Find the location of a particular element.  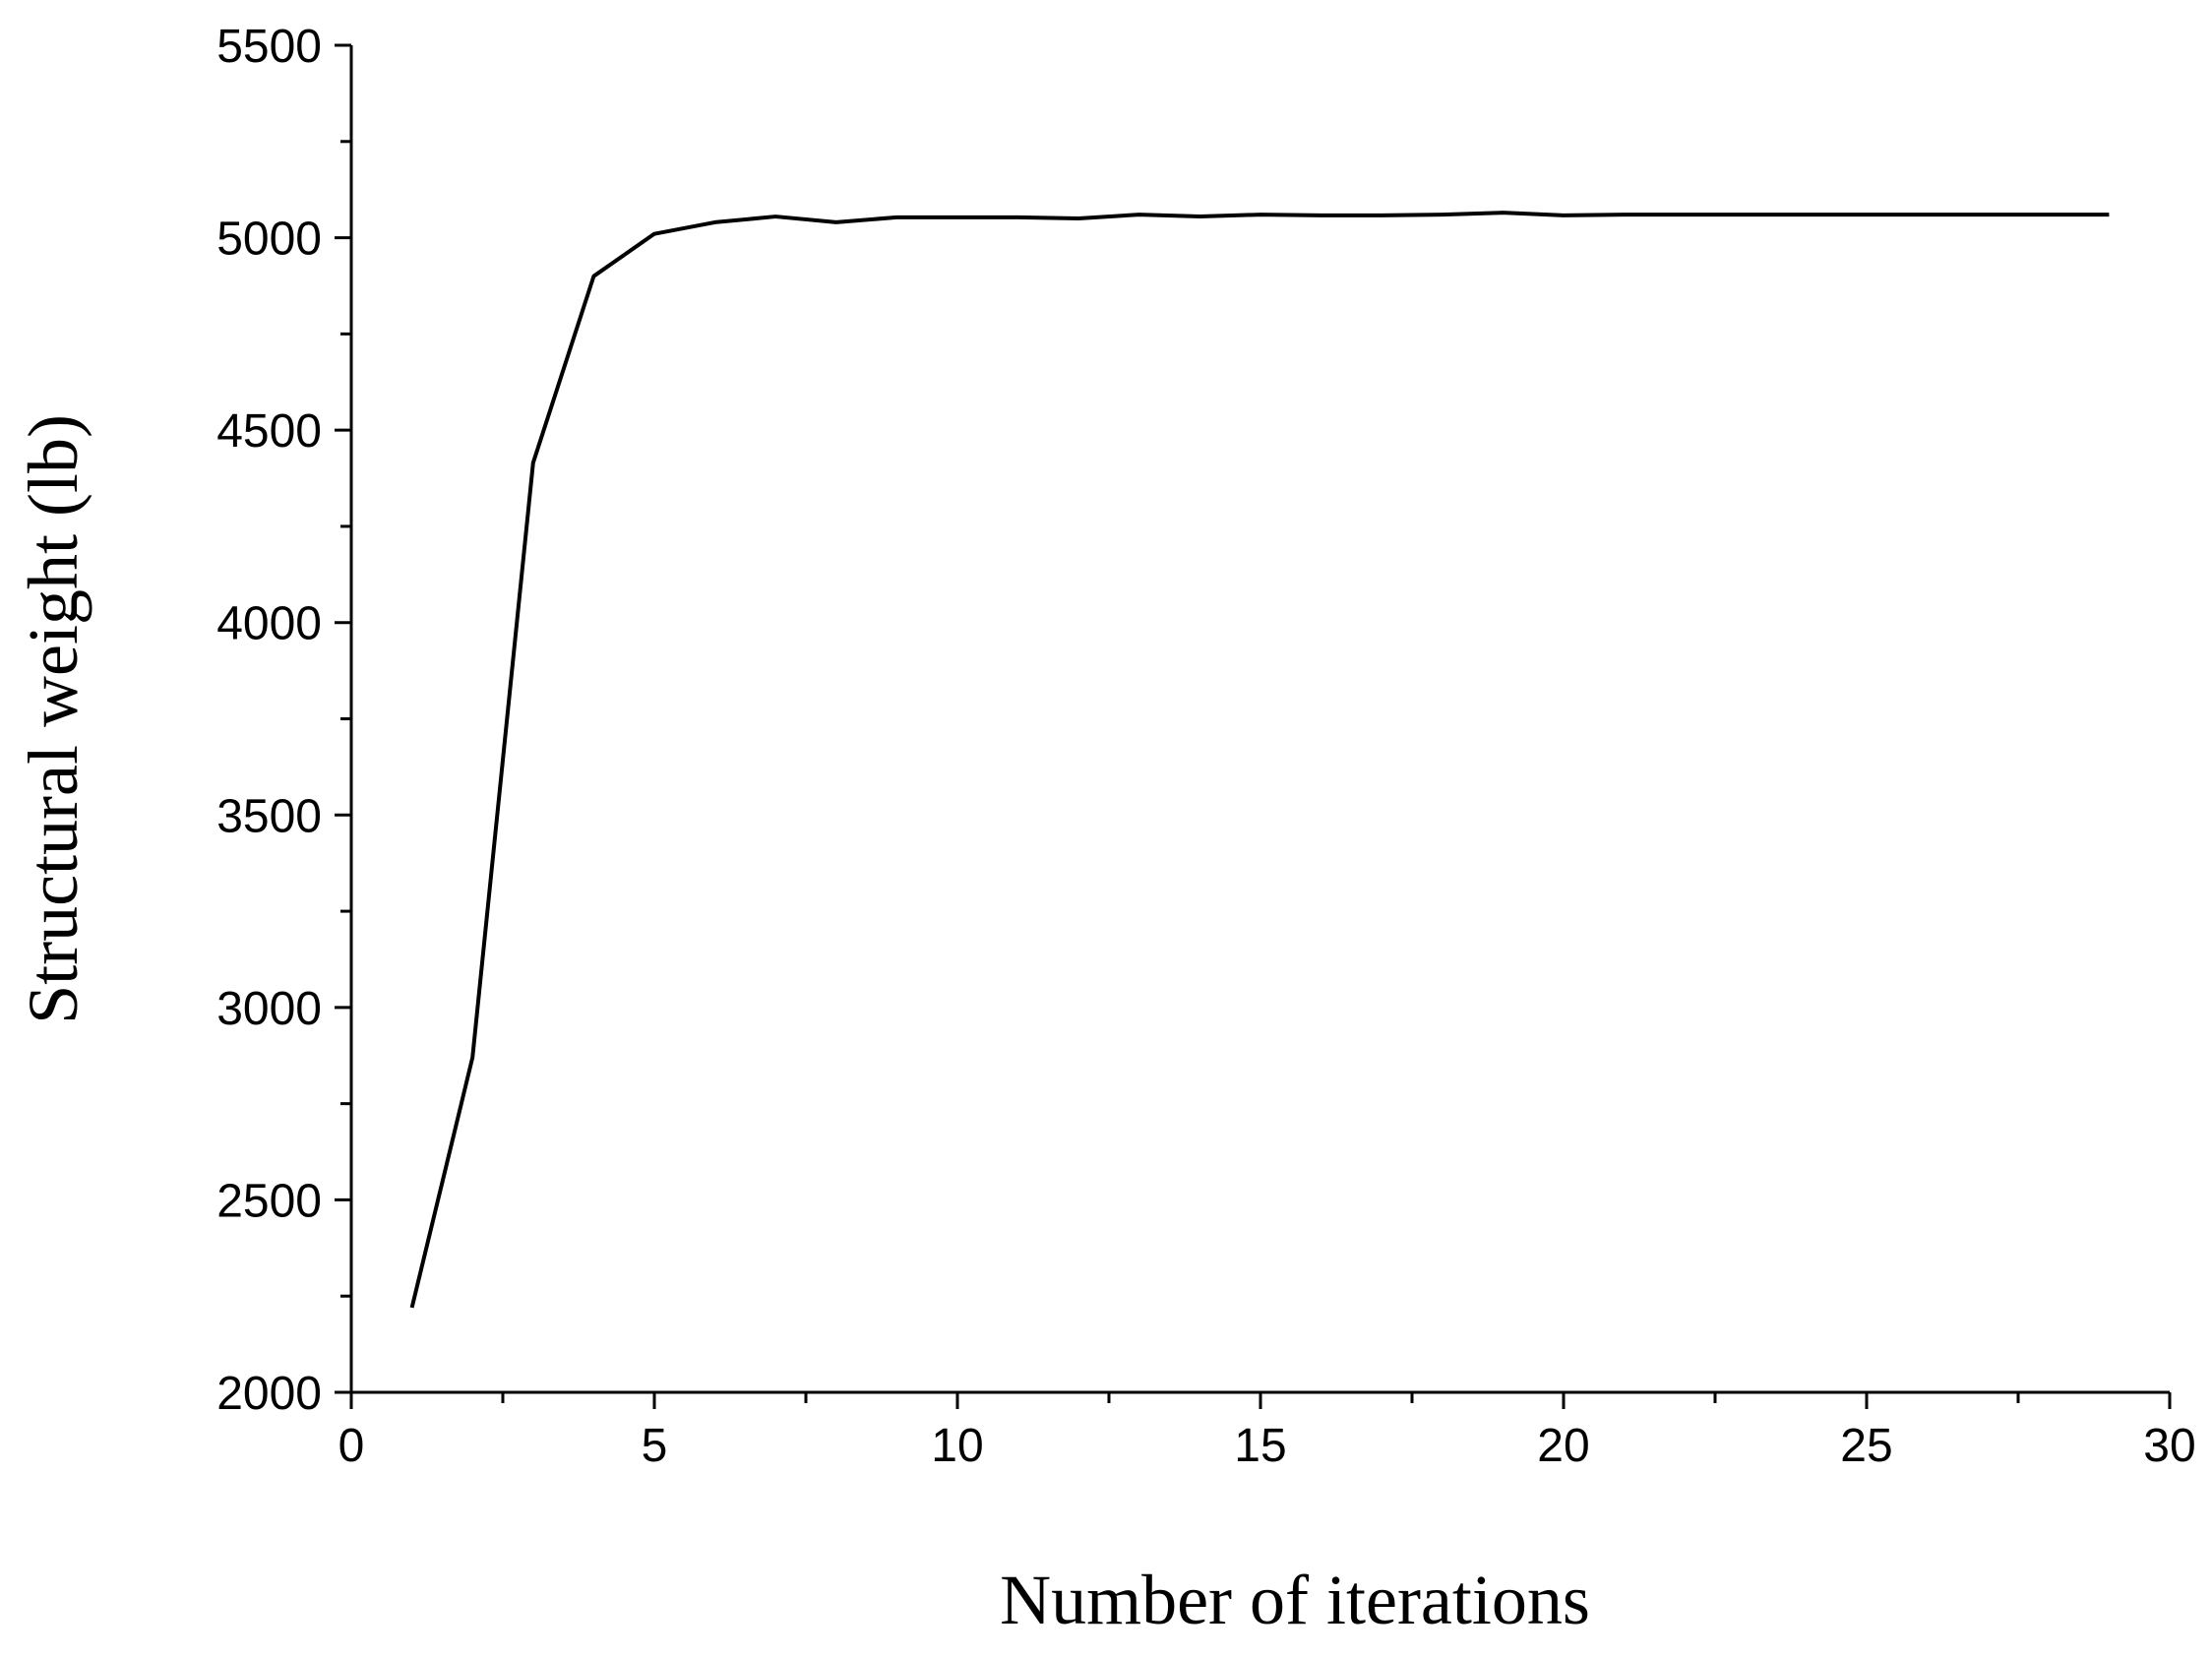

x-tick-label: 10 is located at coordinates (957, 1446).